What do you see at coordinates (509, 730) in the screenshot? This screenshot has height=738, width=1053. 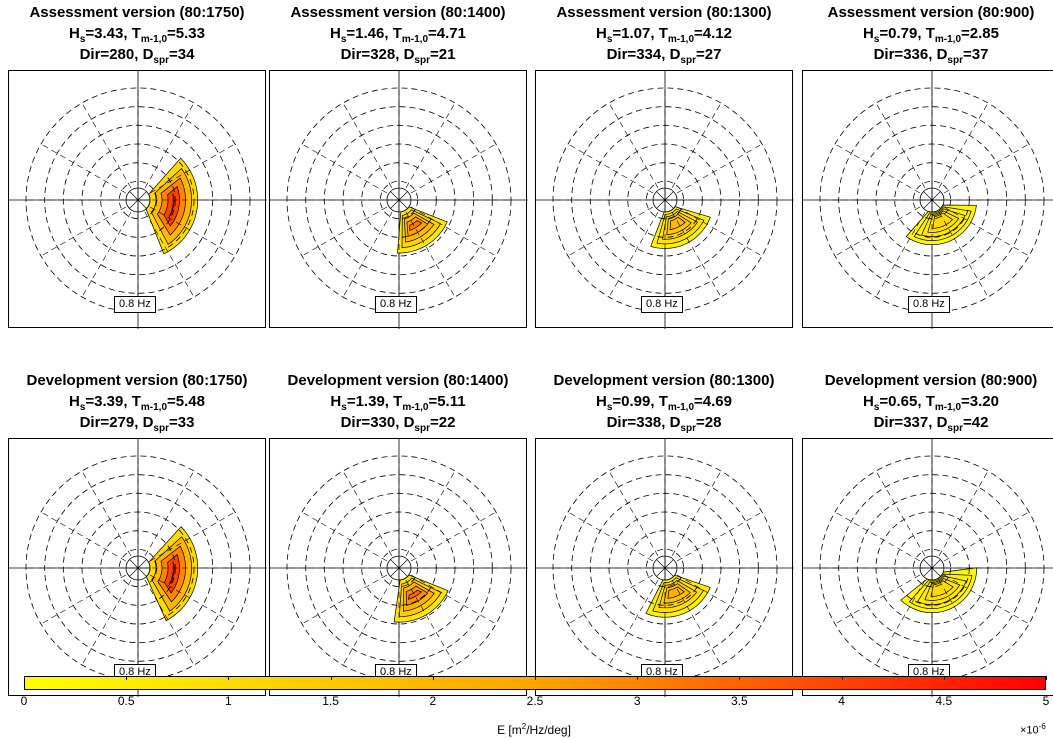 I see `colorbar-label-prefix: E [m` at bounding box center [509, 730].